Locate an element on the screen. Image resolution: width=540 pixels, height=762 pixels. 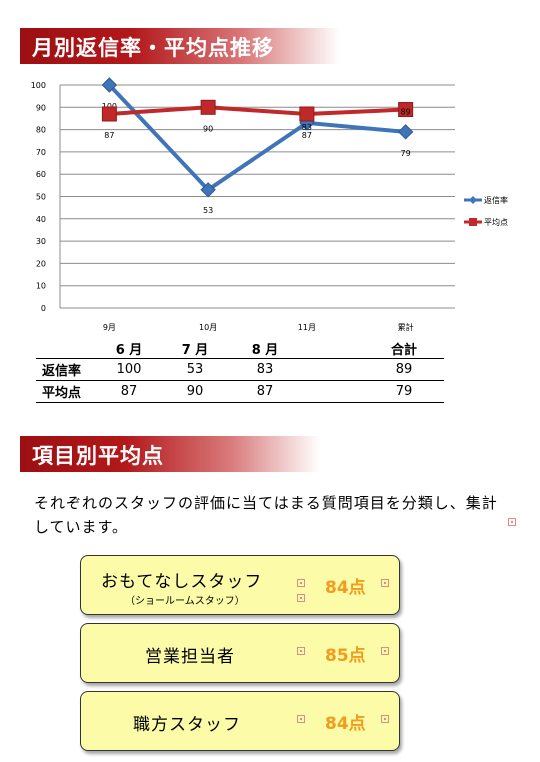
y-tick-label: 60 is located at coordinates (41, 174).